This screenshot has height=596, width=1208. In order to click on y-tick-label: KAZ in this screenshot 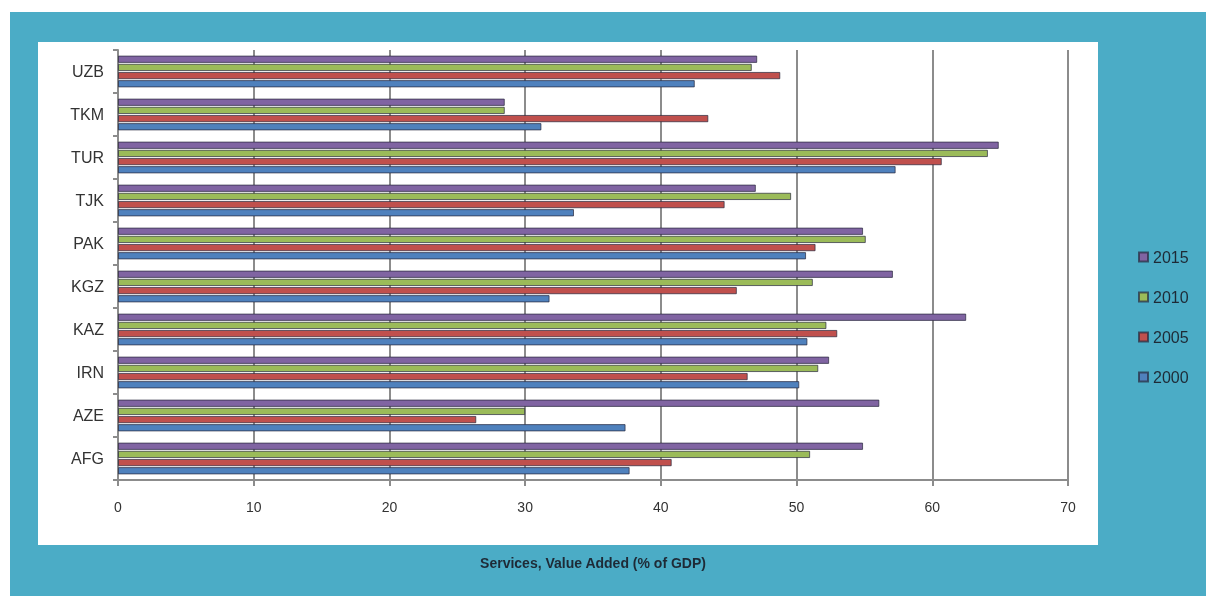, I will do `click(88, 329)`.